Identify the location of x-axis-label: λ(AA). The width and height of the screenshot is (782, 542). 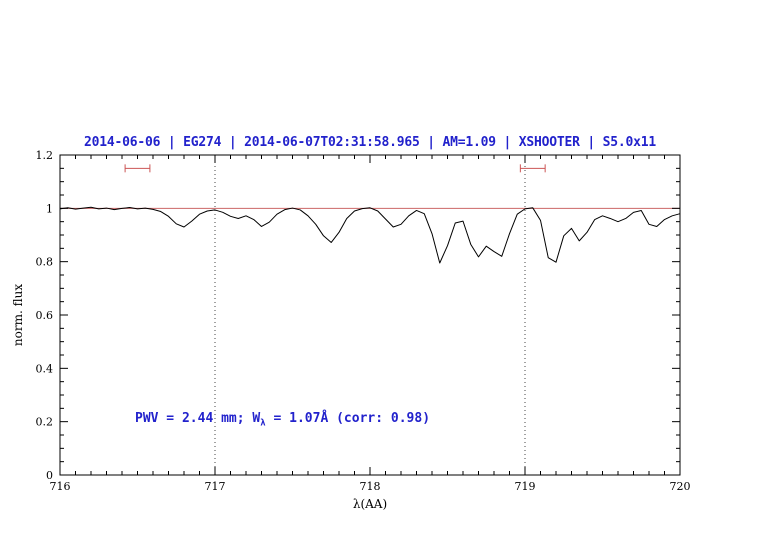
(370, 504).